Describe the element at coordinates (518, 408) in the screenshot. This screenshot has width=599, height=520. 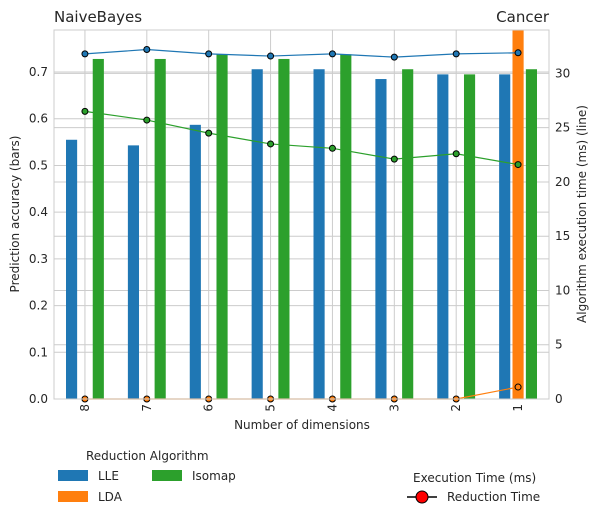
I see `x-tick-label-7: 1` at that location.